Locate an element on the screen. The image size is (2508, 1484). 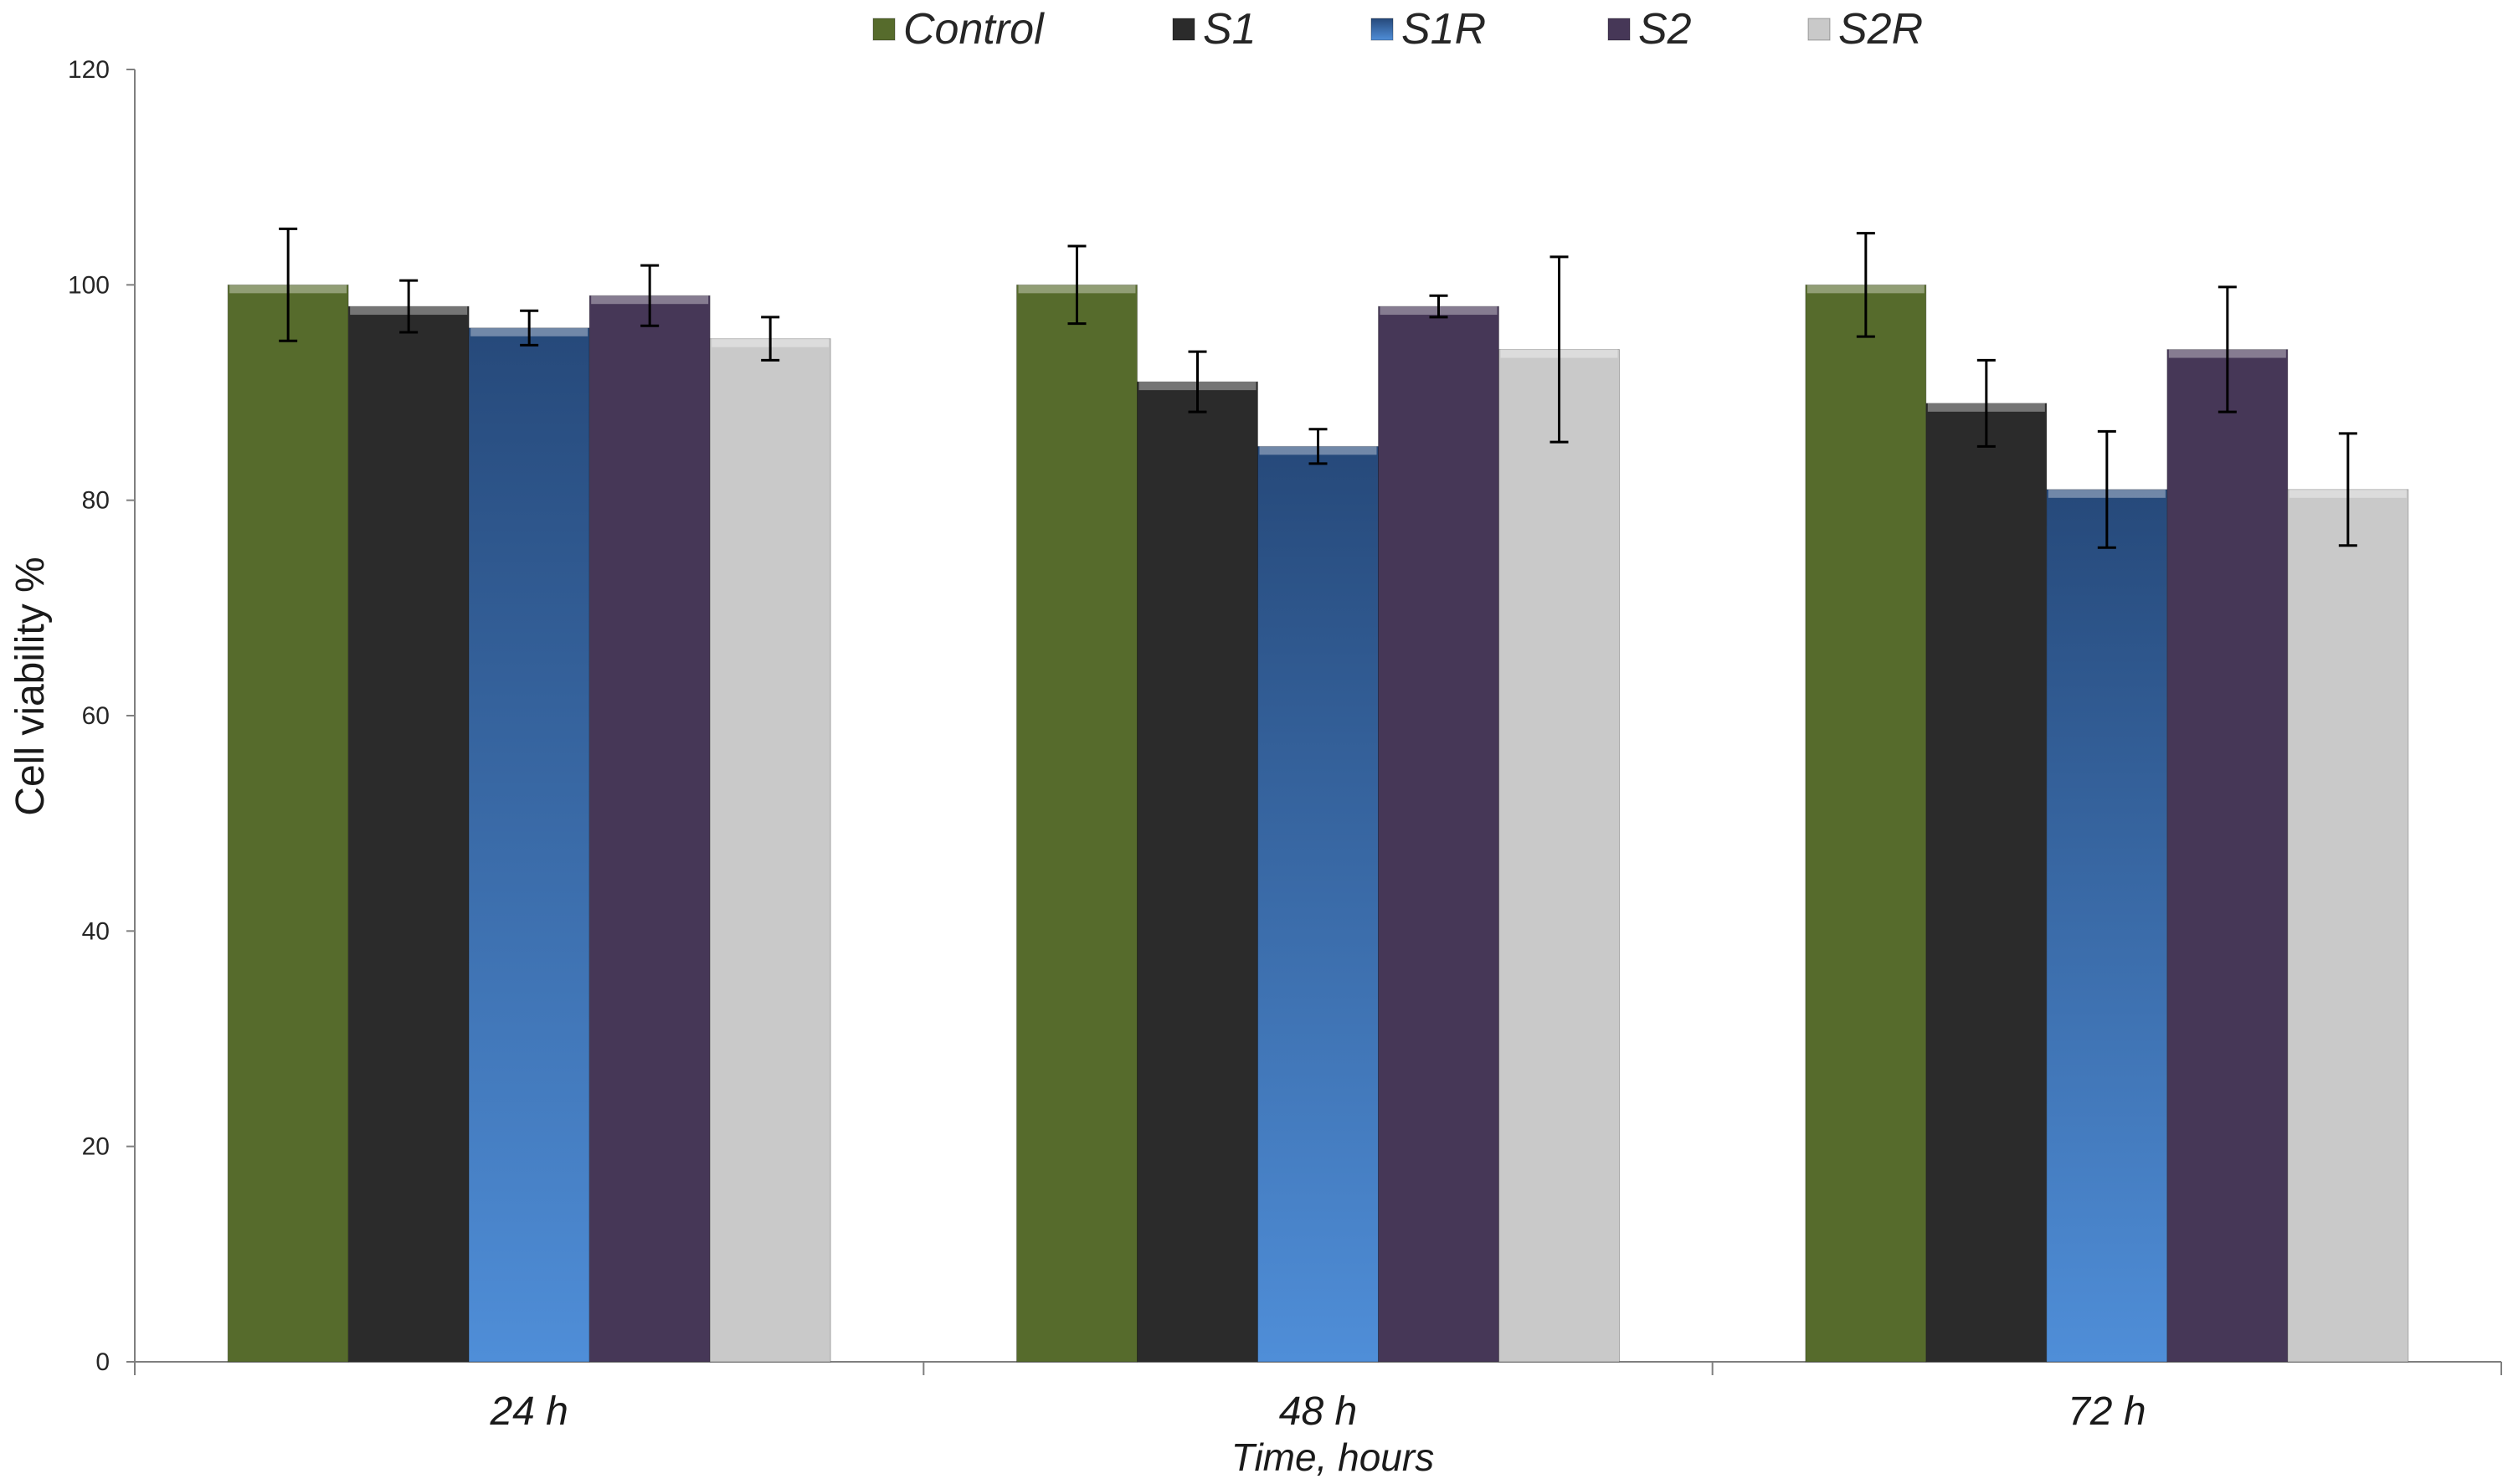
legend-item-s2r: S2R is located at coordinates (1865, 30).